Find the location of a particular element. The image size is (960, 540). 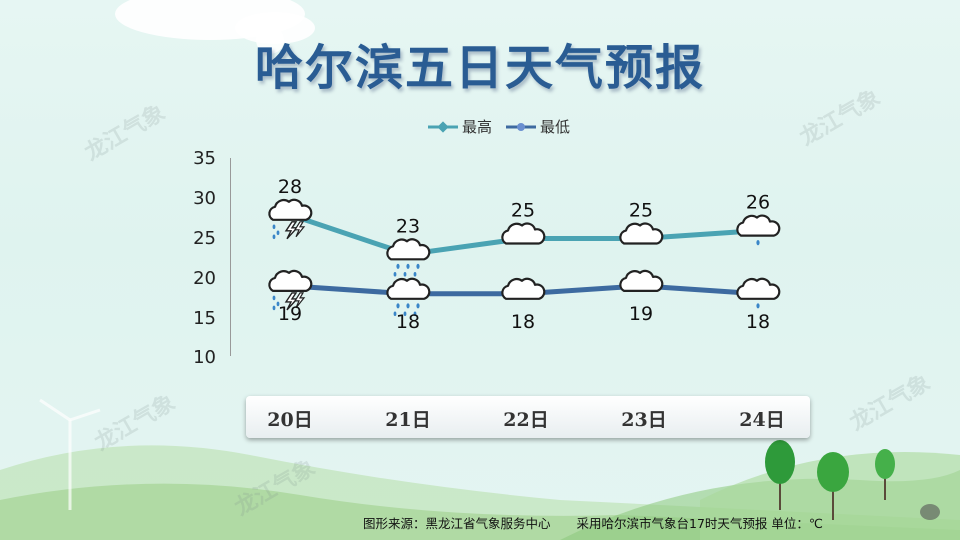

high-temp-data-label: 28 is located at coordinates (290, 187).